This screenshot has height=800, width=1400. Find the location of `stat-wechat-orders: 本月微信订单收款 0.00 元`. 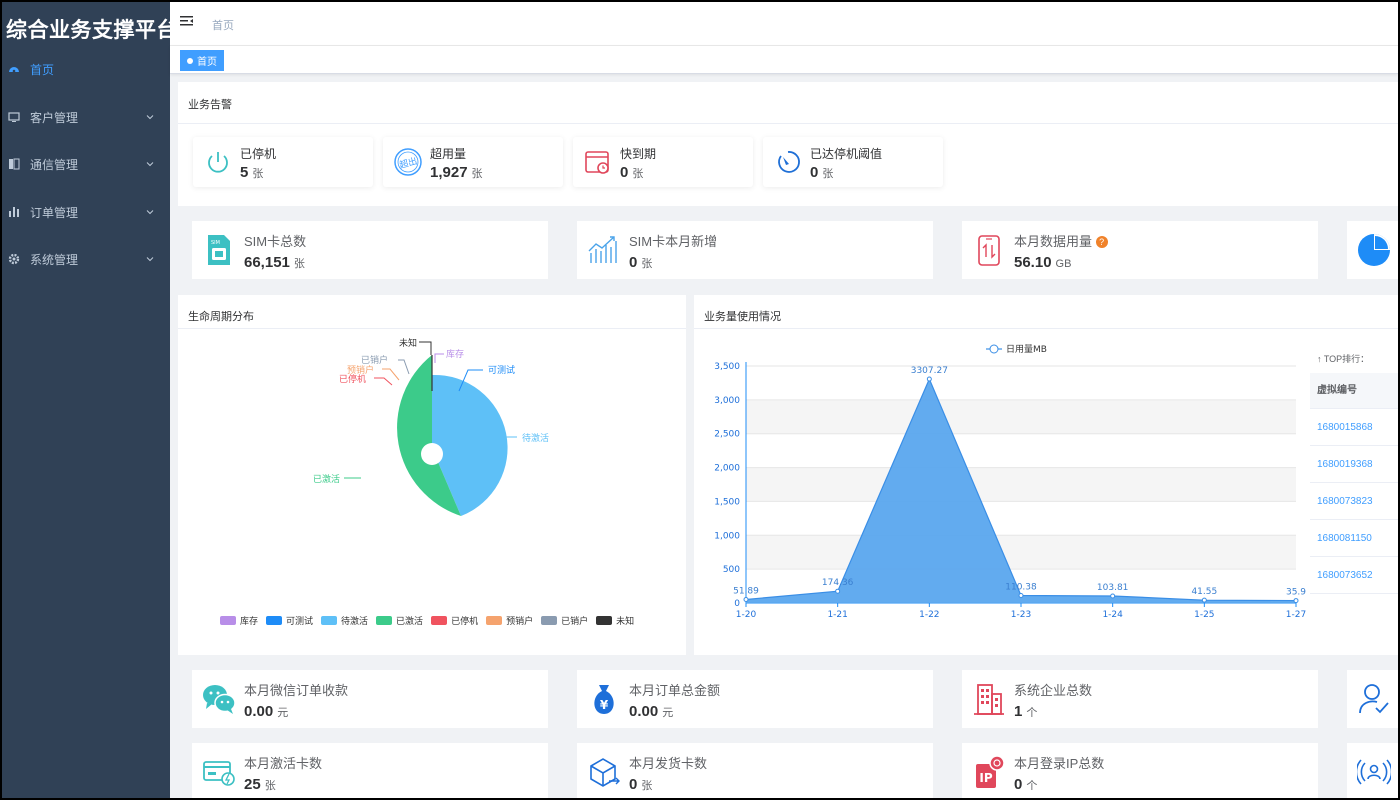

stat-wechat-orders: 本月微信订单收款 0.00 元 is located at coordinates (370, 699).